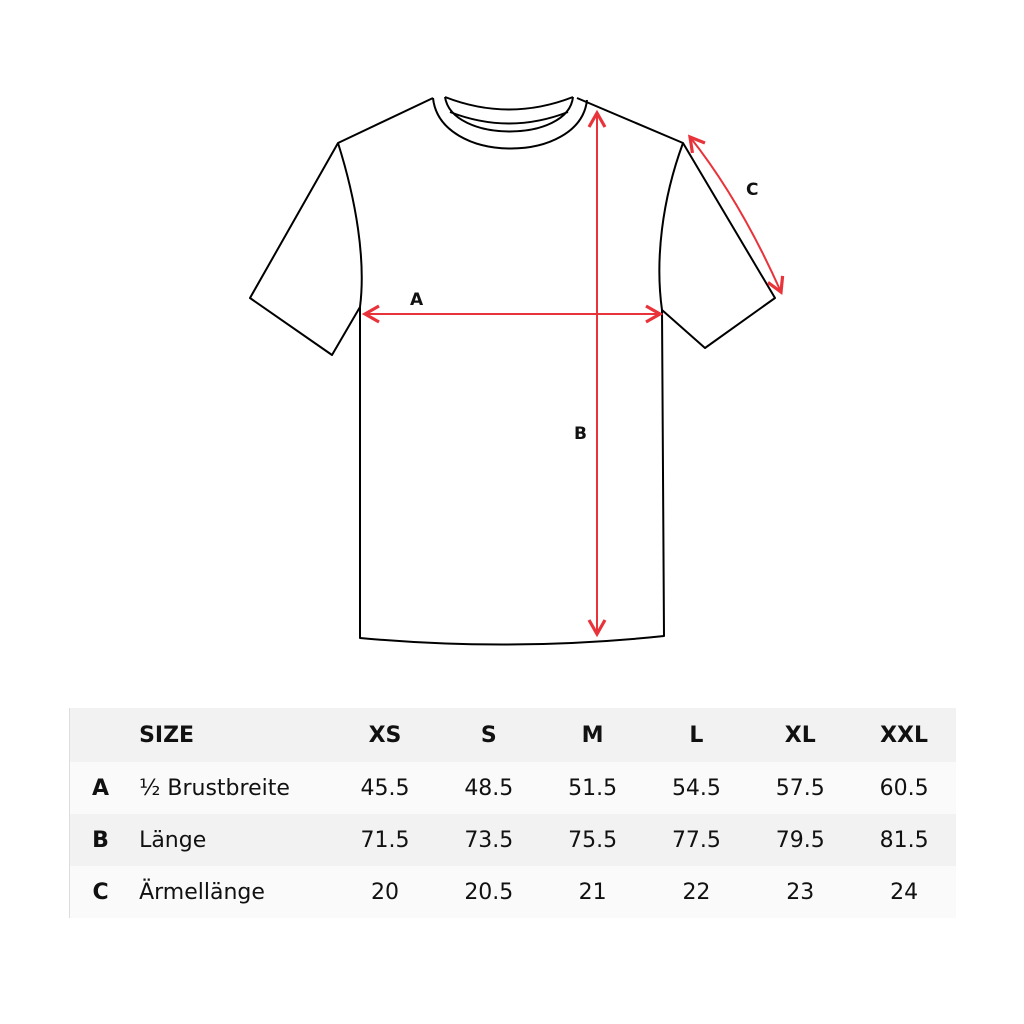 Image resolution: width=1024 pixels, height=1024 pixels. I want to click on row-key: A, so click(100, 788).